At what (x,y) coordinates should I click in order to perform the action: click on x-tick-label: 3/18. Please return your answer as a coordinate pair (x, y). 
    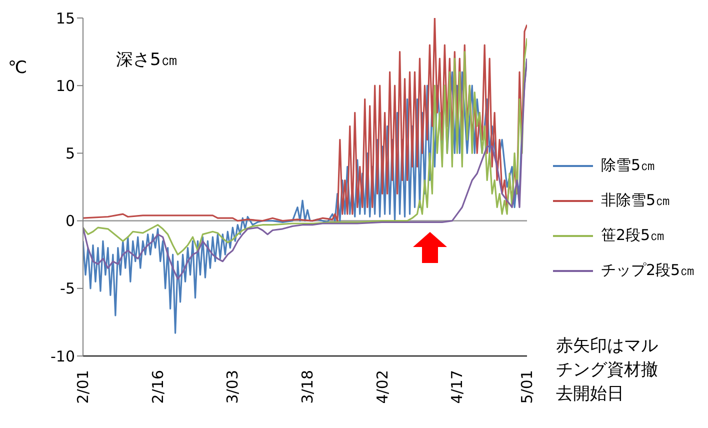
    Looking at the image, I should click on (307, 387).